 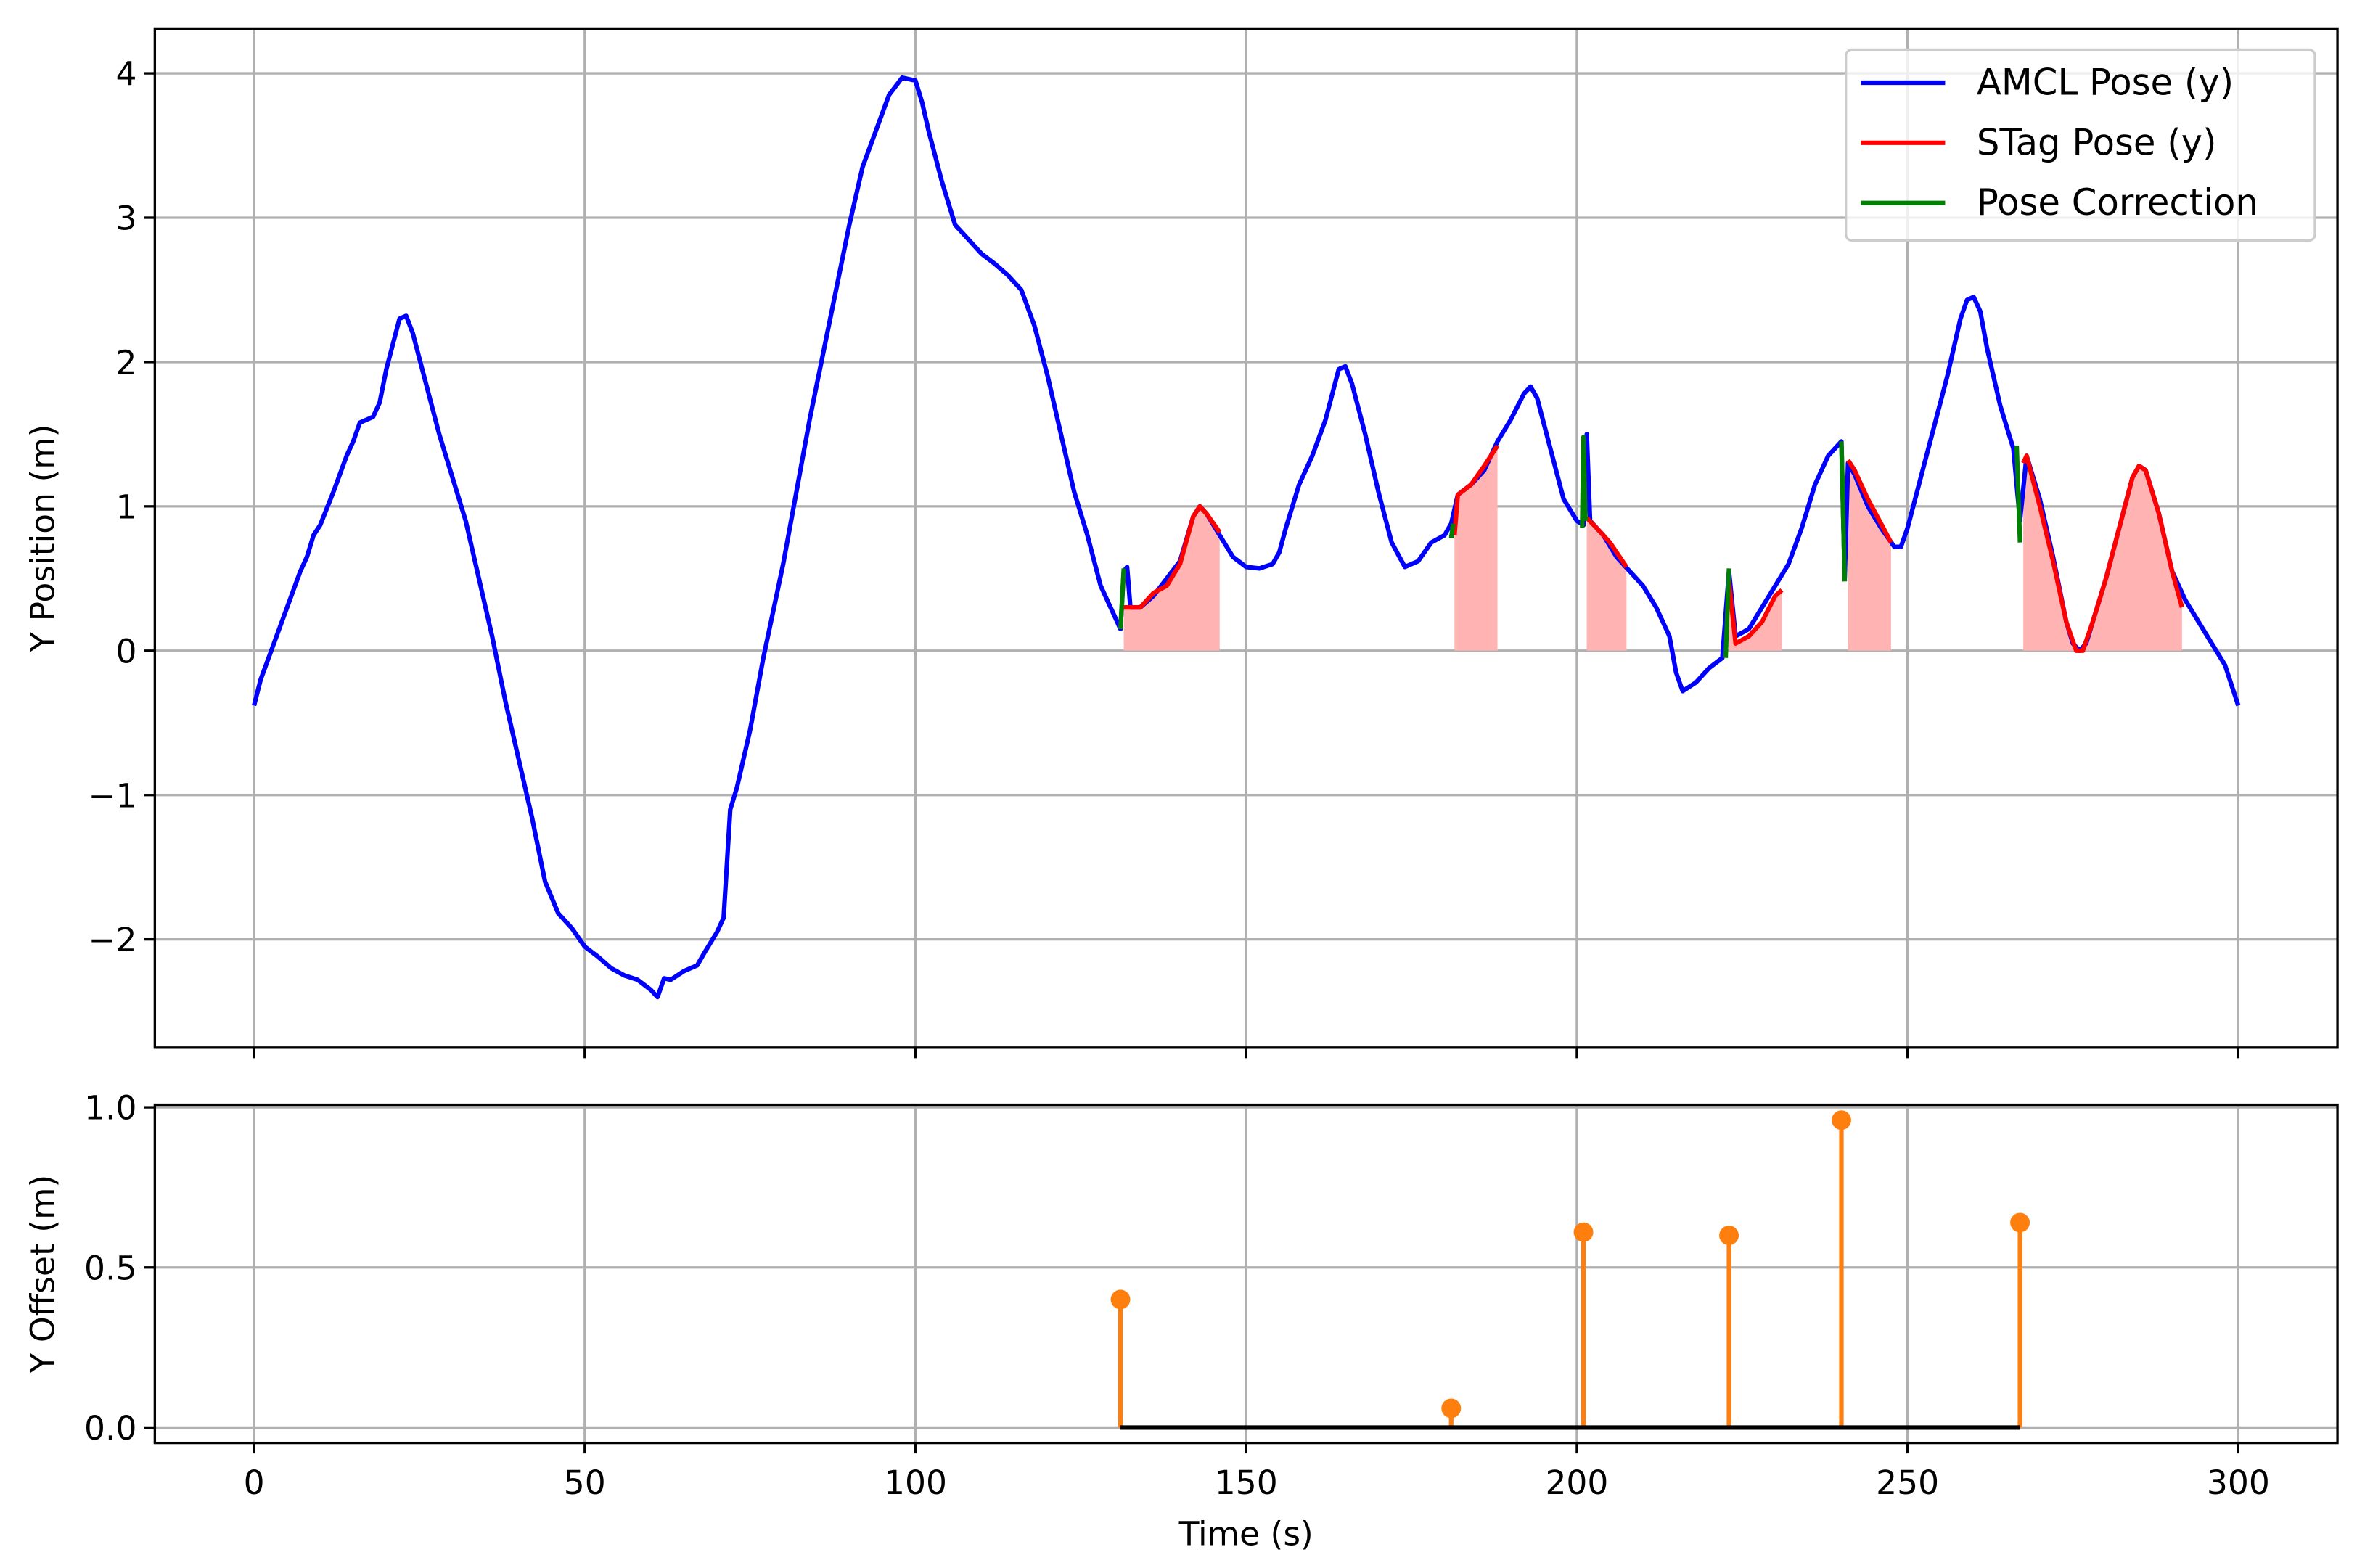 What do you see at coordinates (110, 1428) in the screenshot?
I see `y-tick-label: 0.0` at bounding box center [110, 1428].